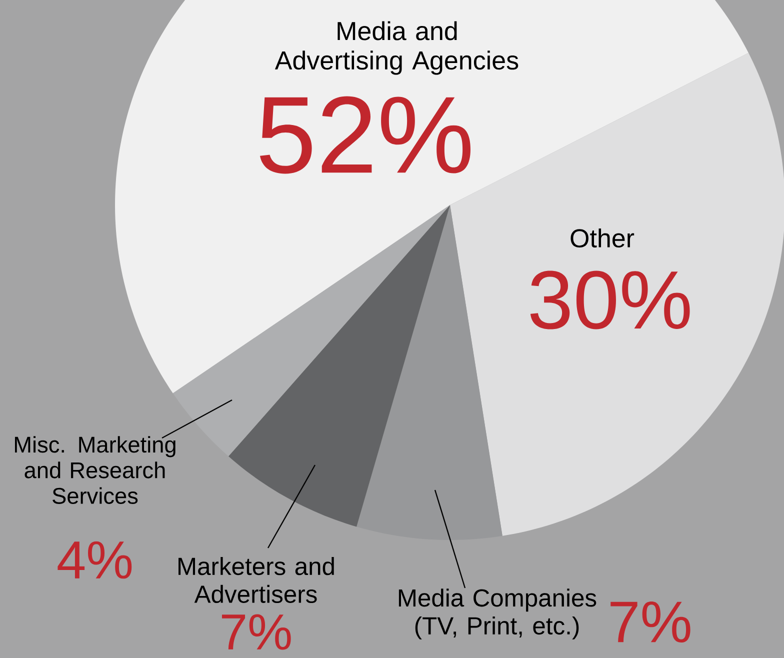  I want to click on slice-label: Misc. Marketing and Research Services, so click(95, 470).